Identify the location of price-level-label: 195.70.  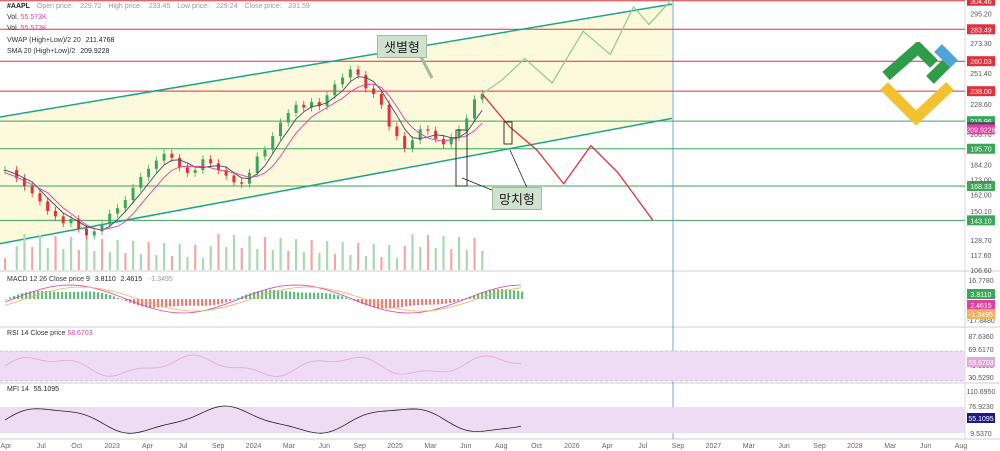
(981, 150).